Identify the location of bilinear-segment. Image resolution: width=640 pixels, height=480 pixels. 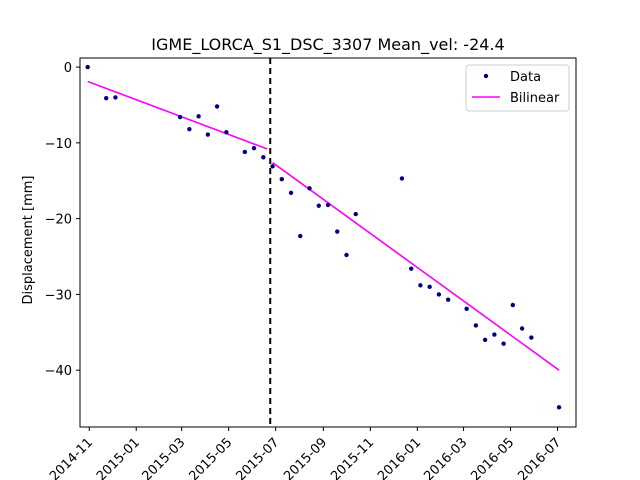
(177, 115).